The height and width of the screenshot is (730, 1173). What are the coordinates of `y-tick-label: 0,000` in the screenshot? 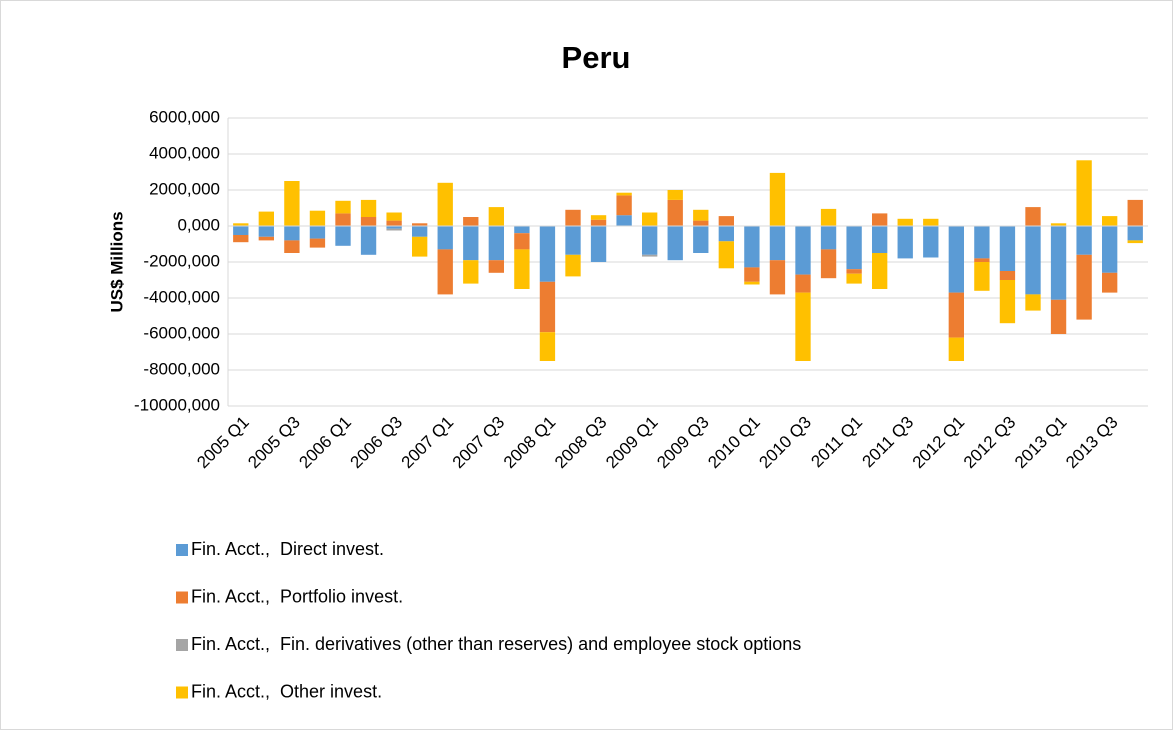 It's located at (198, 224).